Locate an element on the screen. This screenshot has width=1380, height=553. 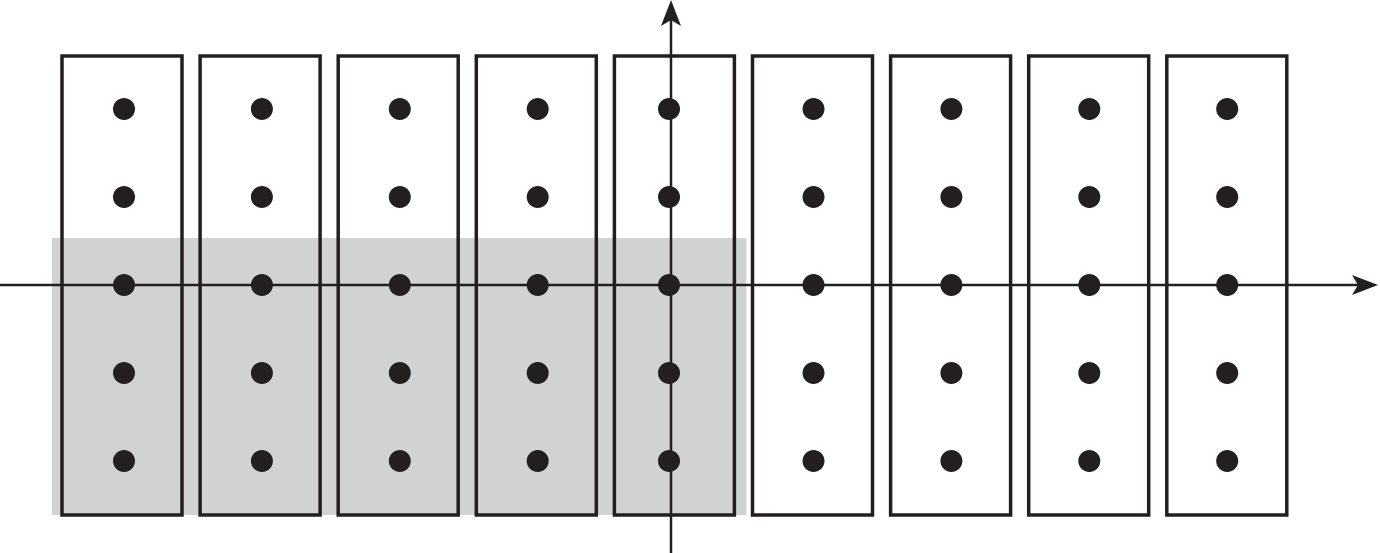
y-axis-arrowhead is located at coordinates (671, 13).